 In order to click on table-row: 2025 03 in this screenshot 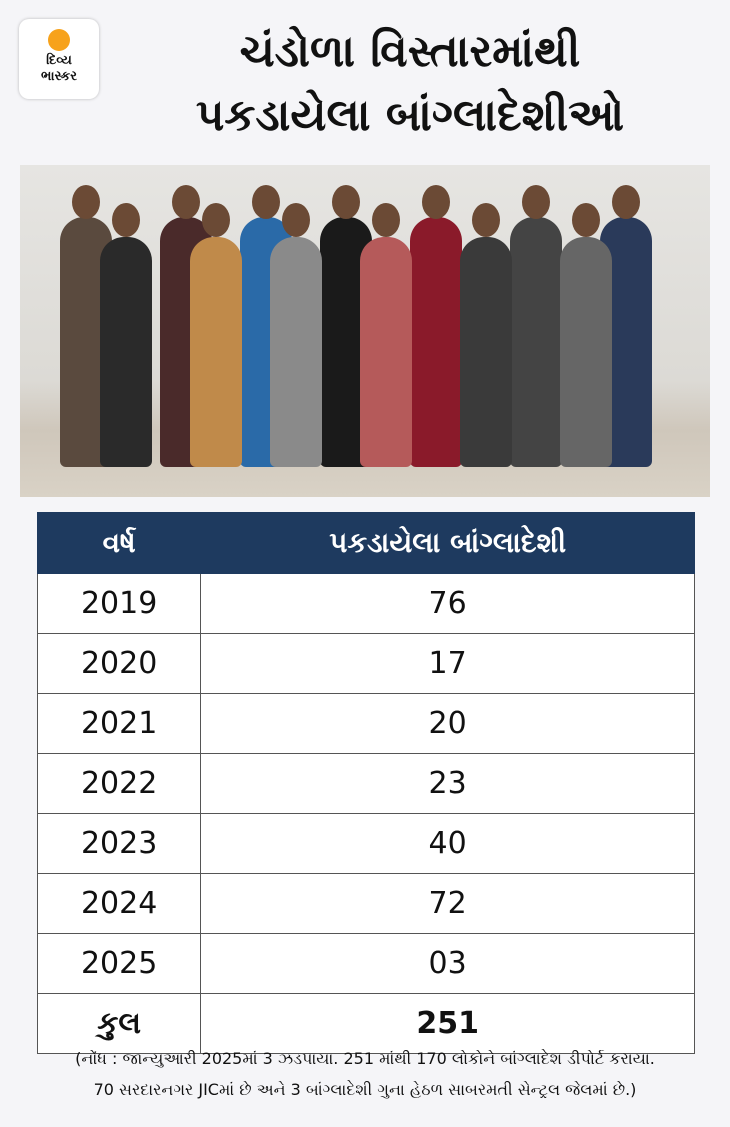, I will do `click(365, 963)`.